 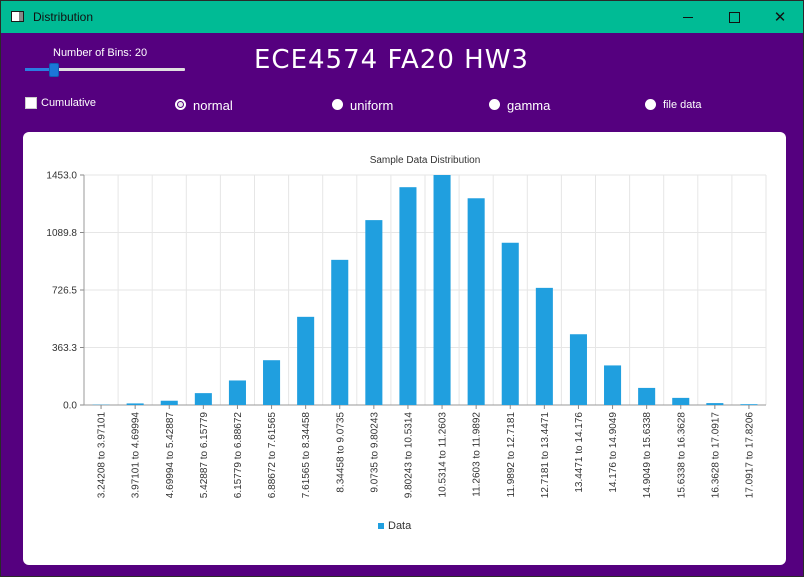 What do you see at coordinates (391, 60) in the screenshot?
I see `app-heading: ECE4574 FA20 HW3` at bounding box center [391, 60].